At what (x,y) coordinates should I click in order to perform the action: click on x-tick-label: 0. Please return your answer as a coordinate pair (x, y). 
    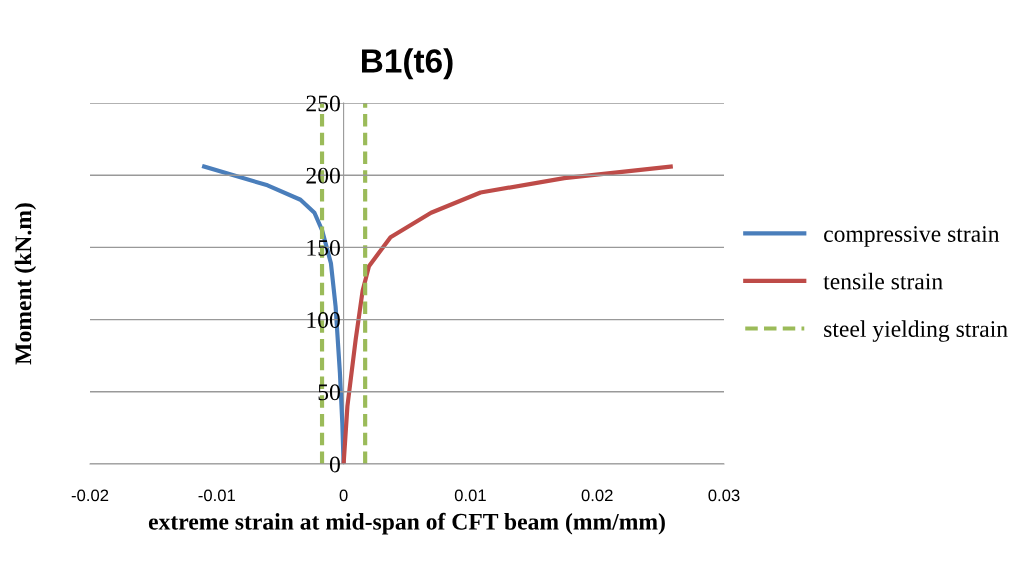
    Looking at the image, I should click on (343, 495).